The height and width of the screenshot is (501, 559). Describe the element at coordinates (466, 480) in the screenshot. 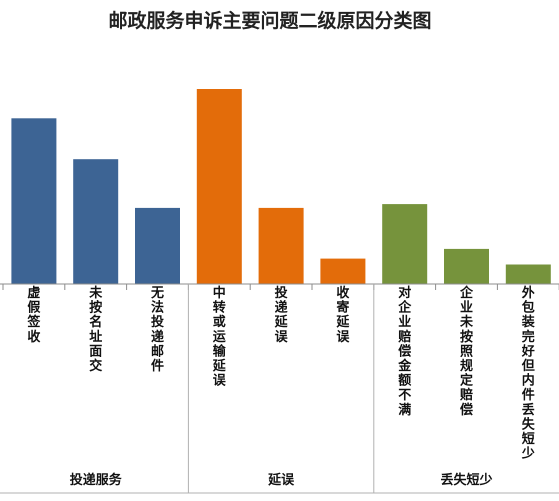

I see `group-label: 丢失短少` at that location.